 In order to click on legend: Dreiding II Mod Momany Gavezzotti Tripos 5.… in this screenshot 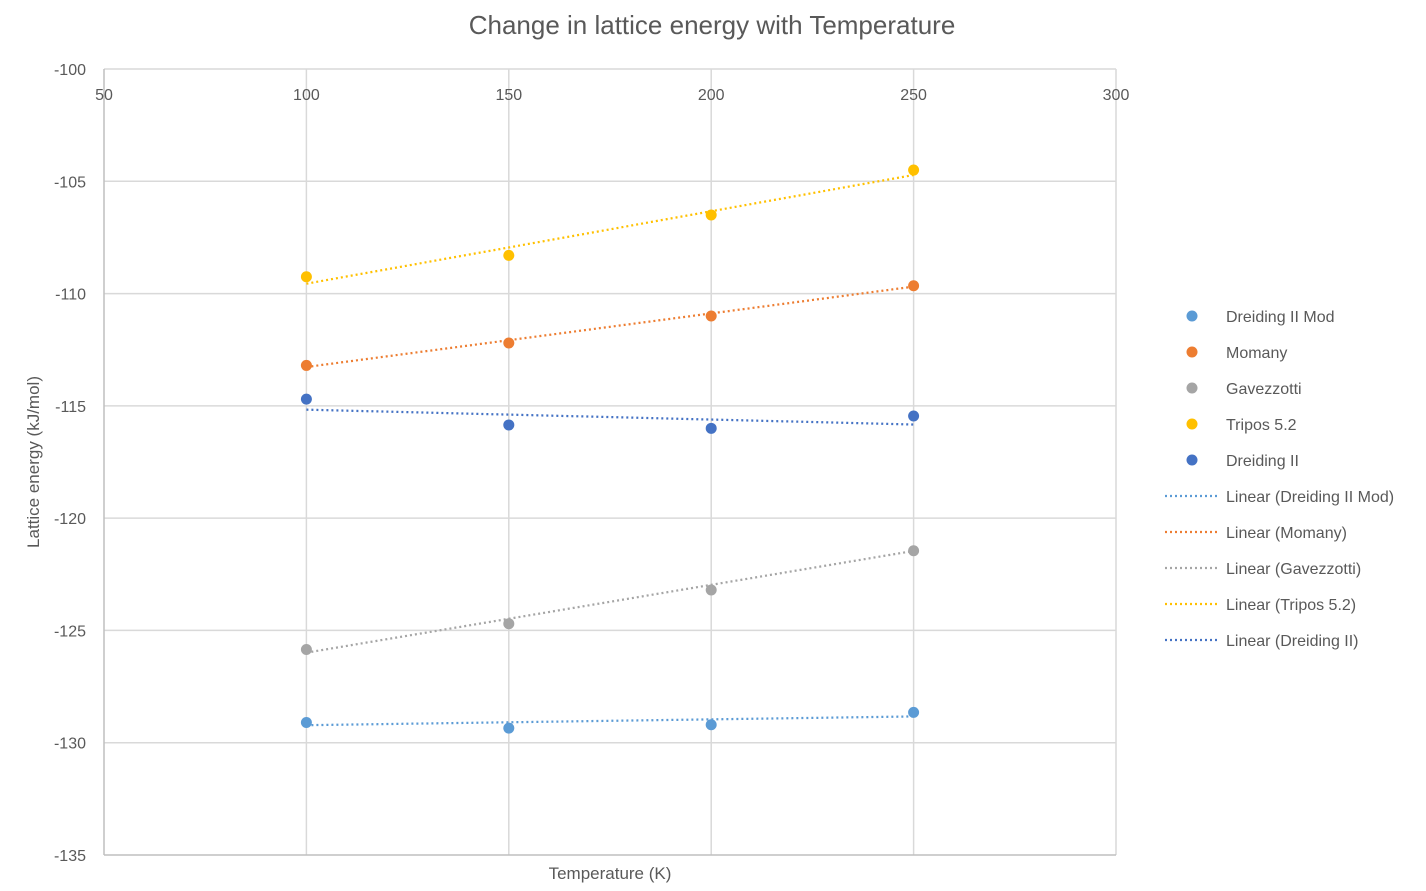, I will do `click(1279, 479)`.